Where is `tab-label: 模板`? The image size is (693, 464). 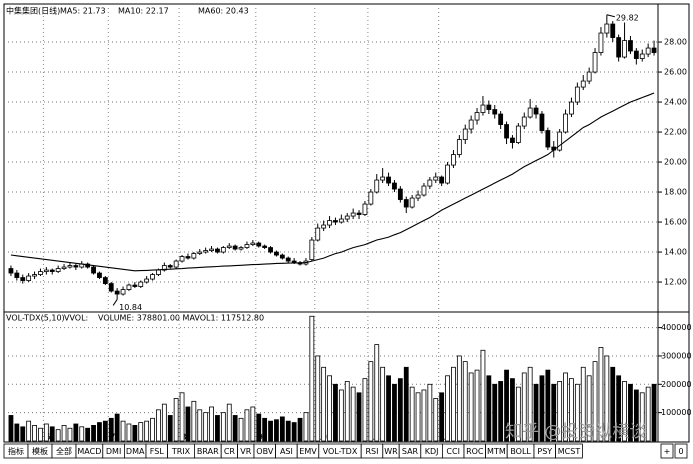 tab-label: 模板 is located at coordinates (40, 451).